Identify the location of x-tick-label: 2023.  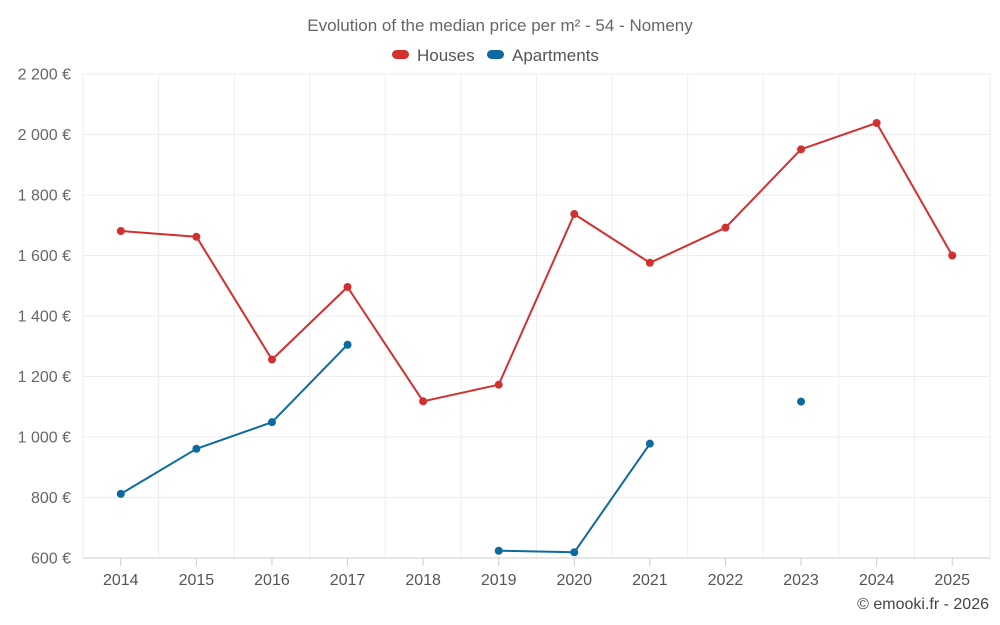
(801, 580).